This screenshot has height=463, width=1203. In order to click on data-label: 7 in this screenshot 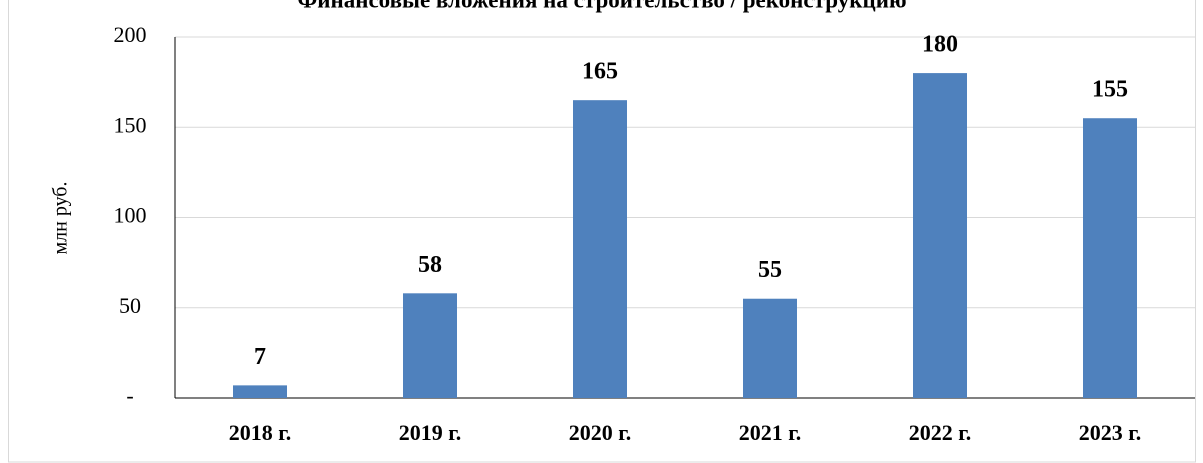, I will do `click(260, 357)`.